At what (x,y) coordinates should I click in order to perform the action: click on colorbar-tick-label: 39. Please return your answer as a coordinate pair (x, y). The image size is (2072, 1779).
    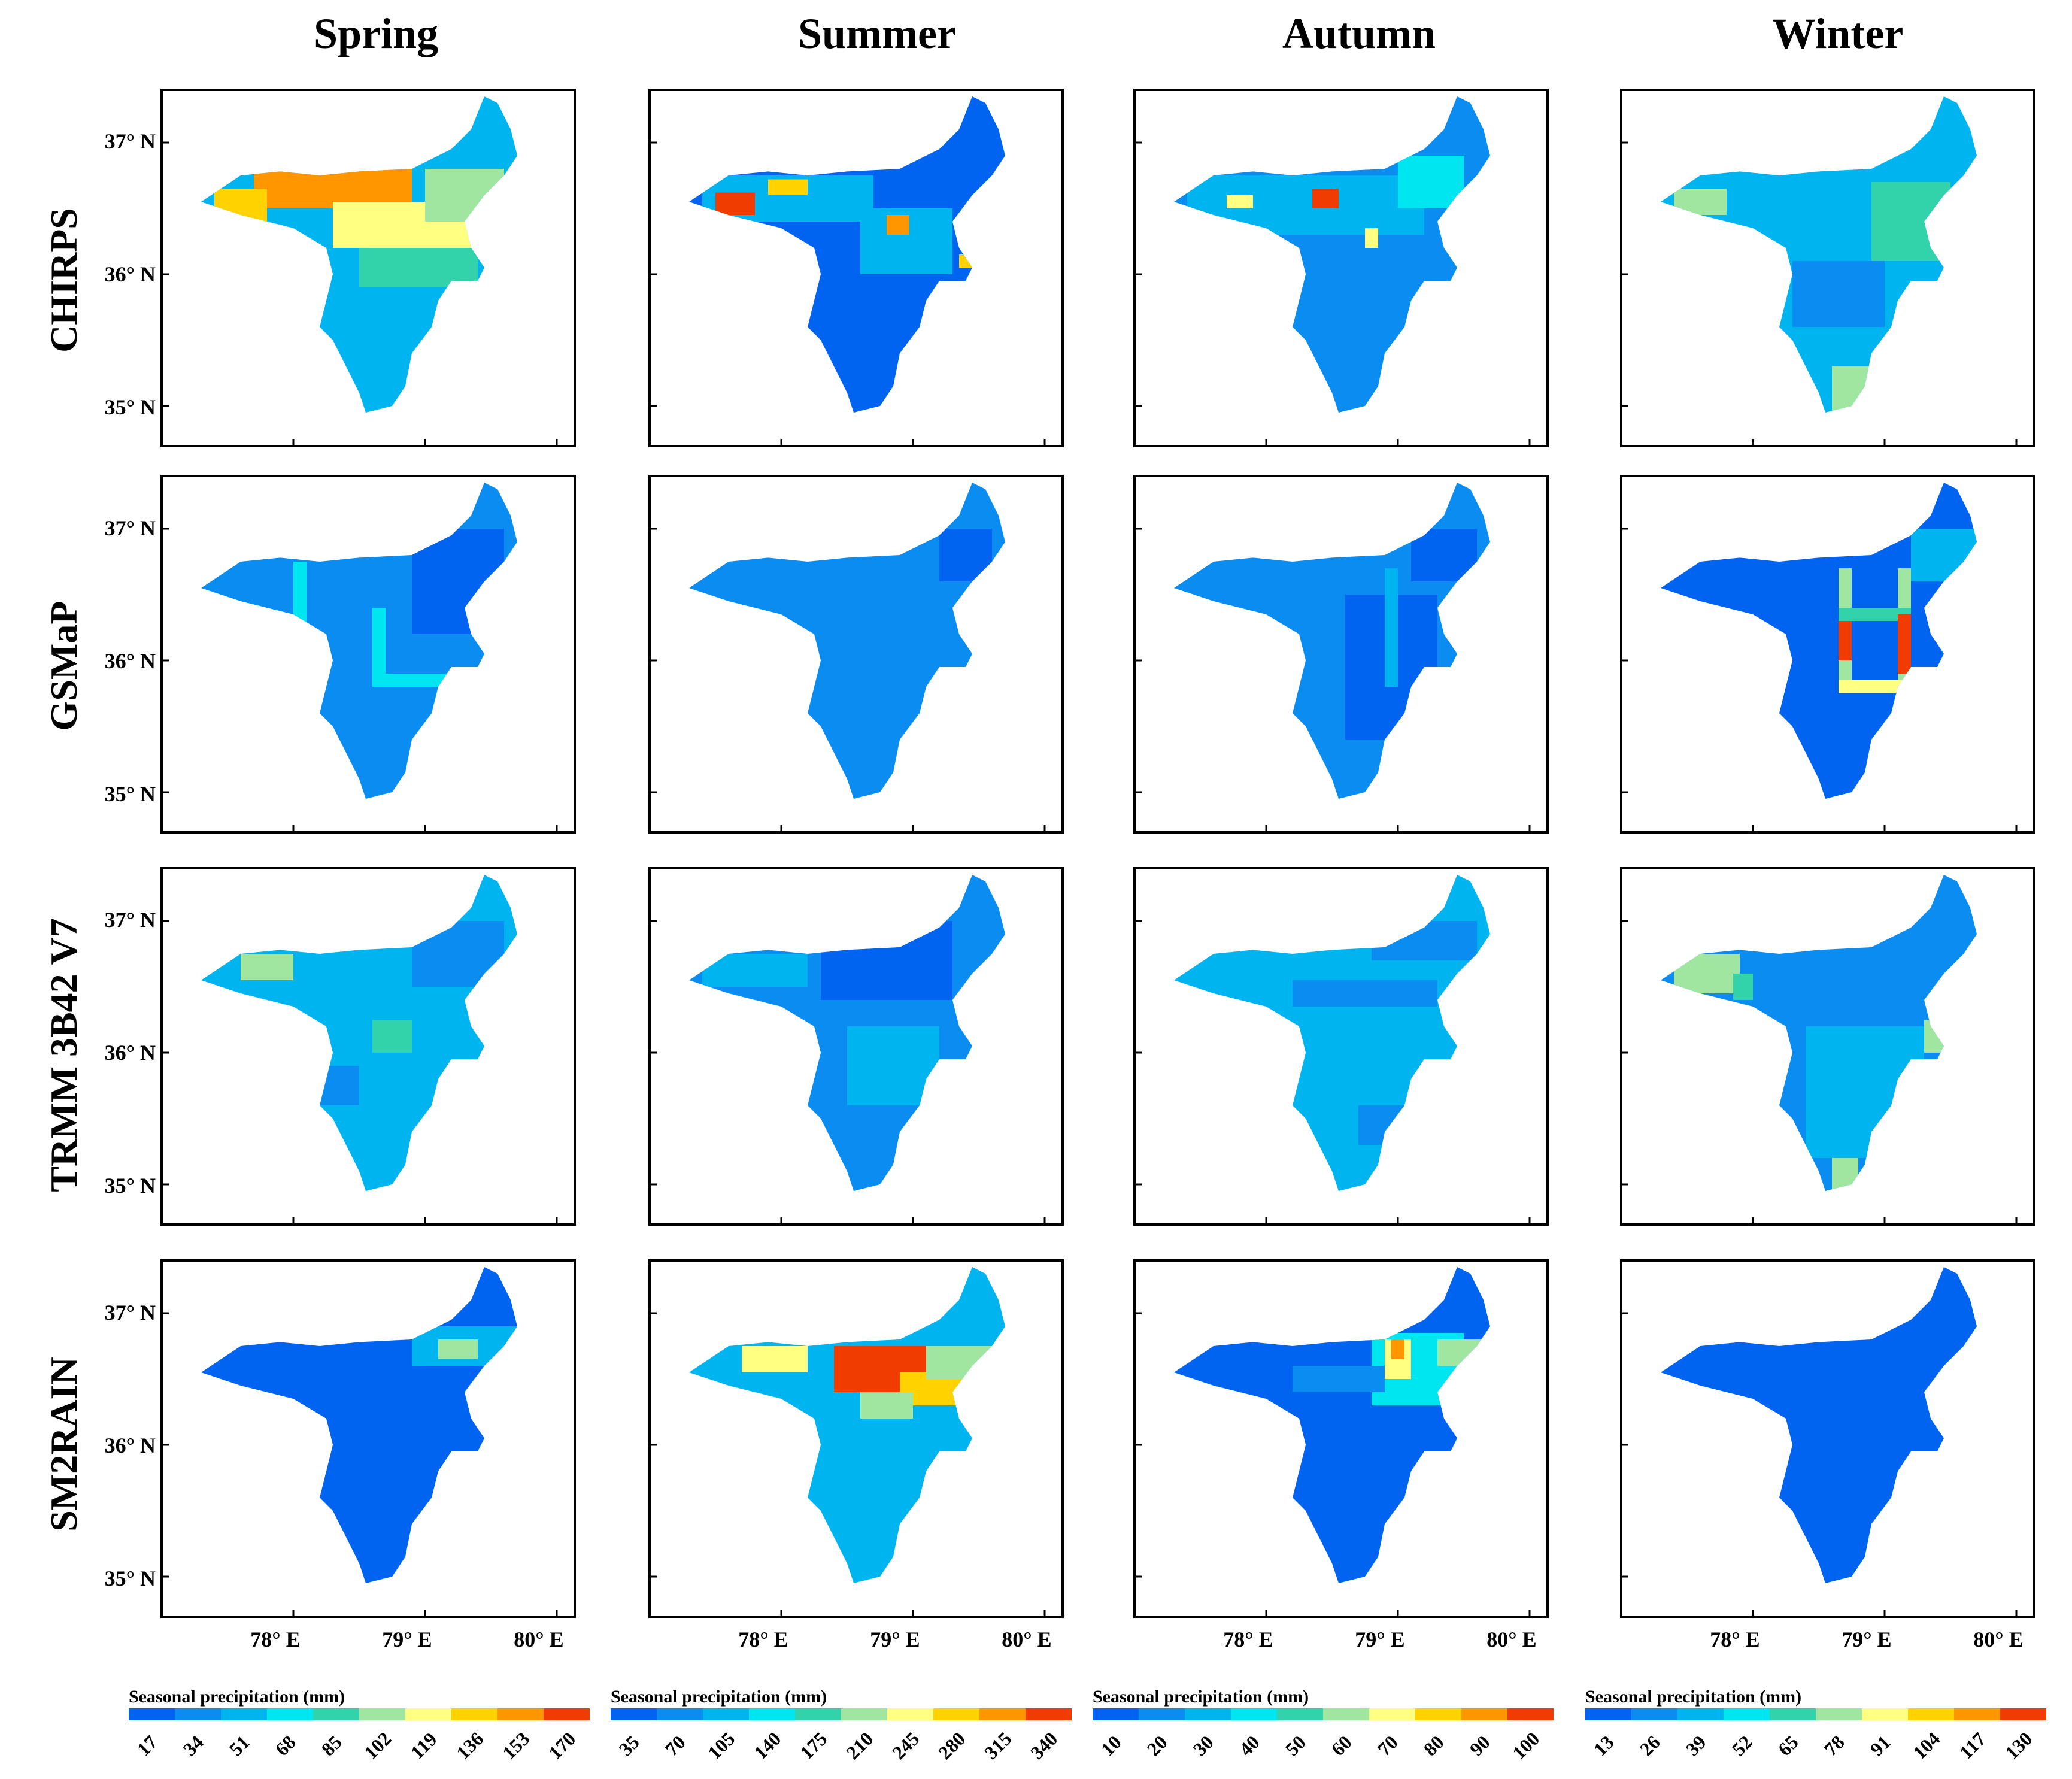
    Looking at the image, I should click on (1696, 1745).